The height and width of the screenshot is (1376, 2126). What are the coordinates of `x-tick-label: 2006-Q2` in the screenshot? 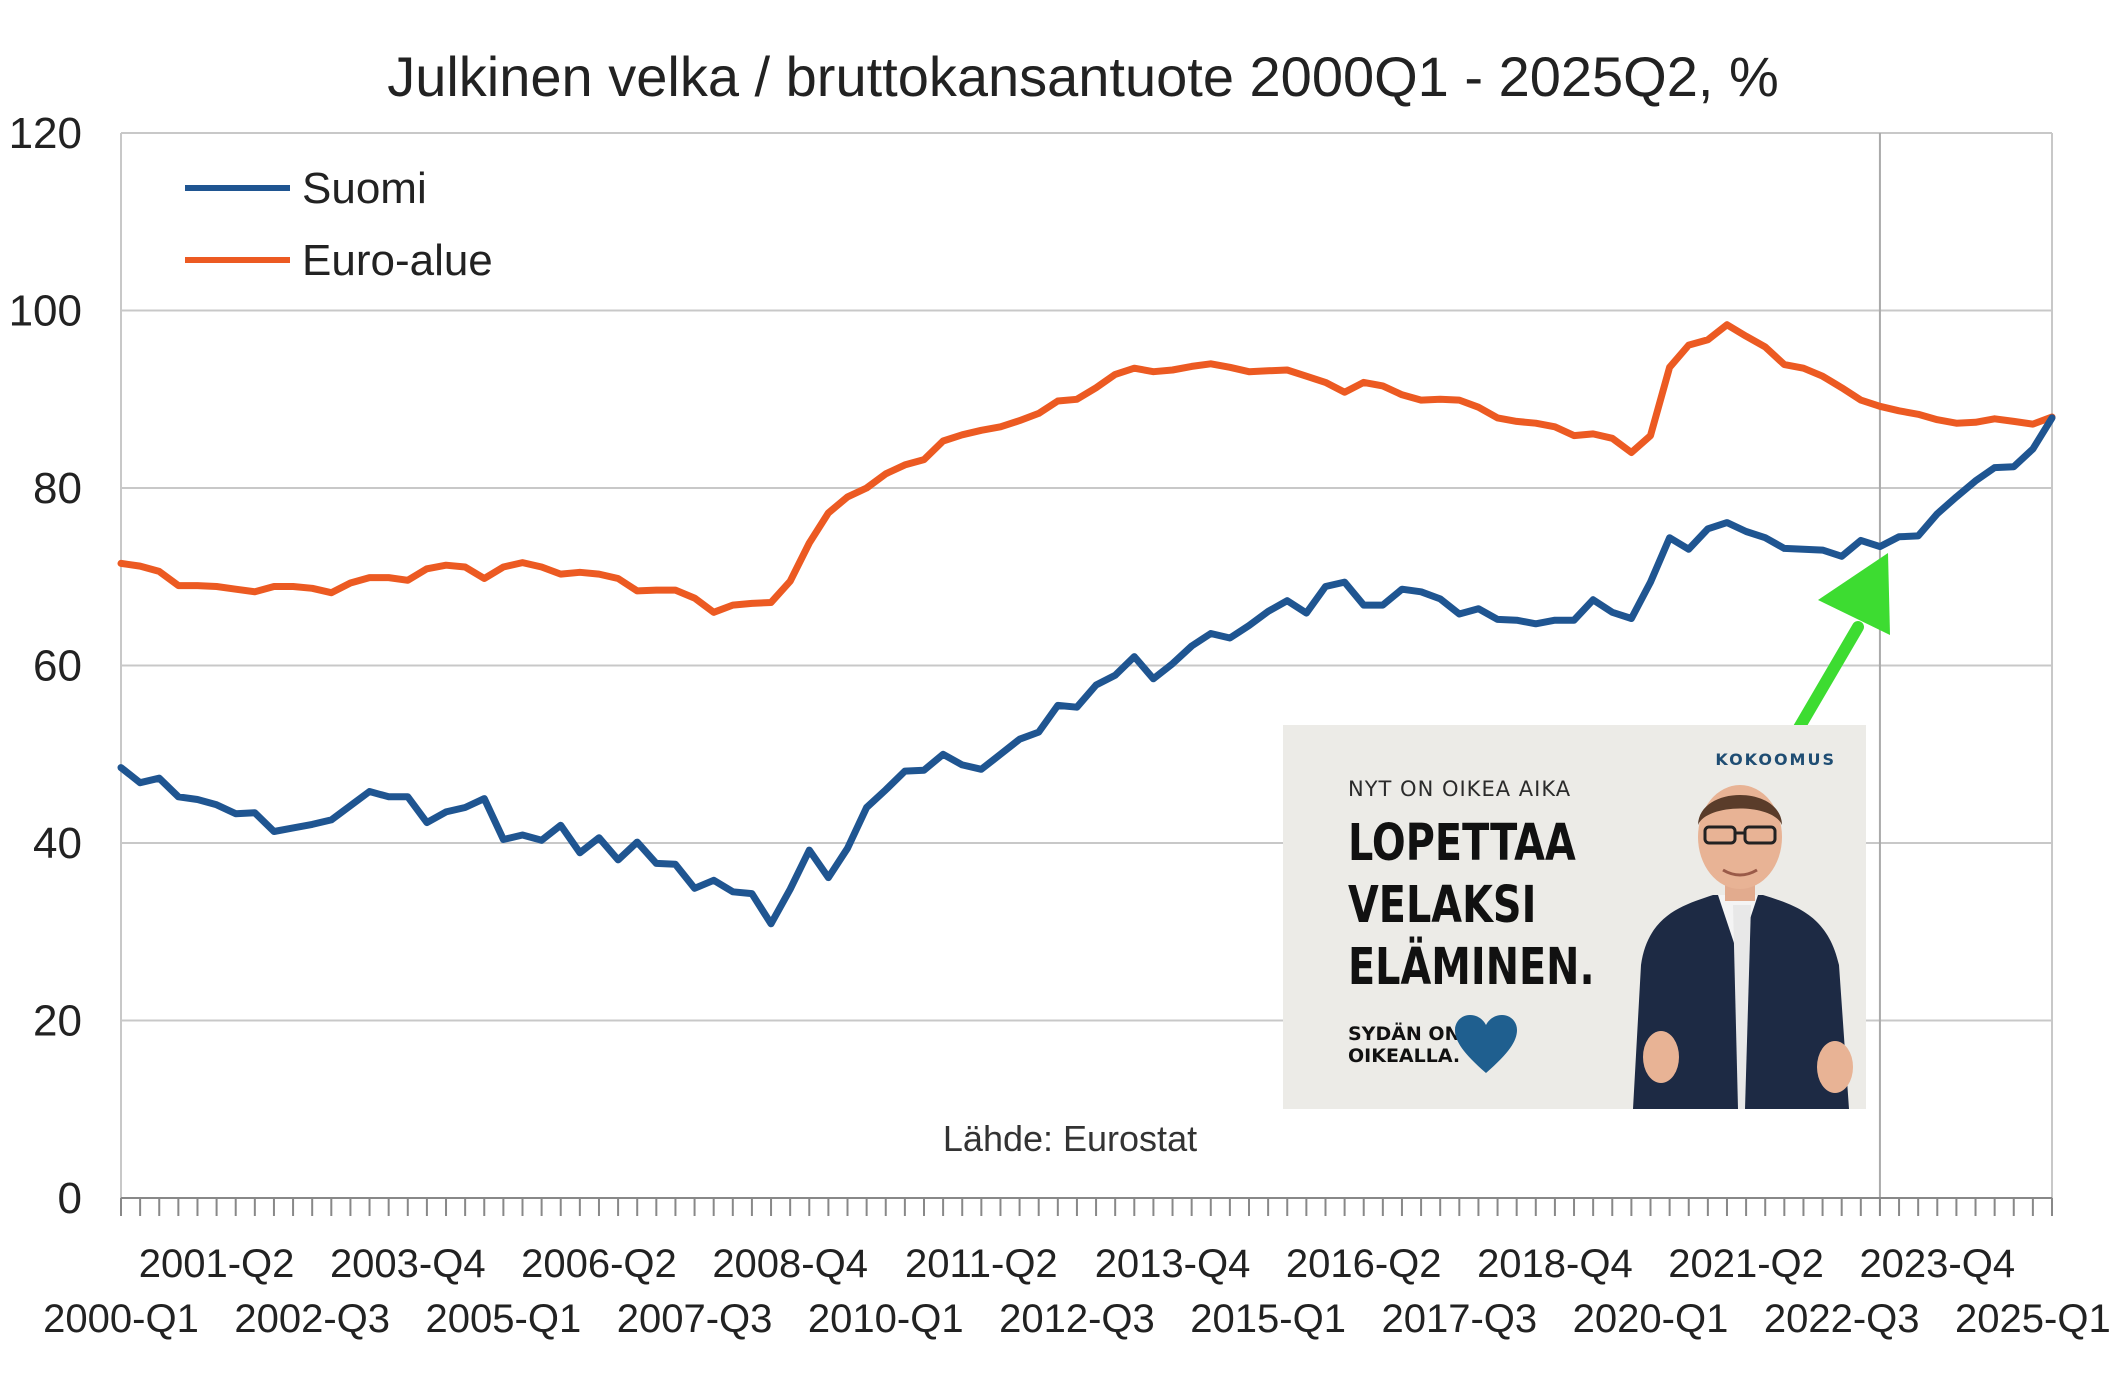 It's located at (599, 1264).